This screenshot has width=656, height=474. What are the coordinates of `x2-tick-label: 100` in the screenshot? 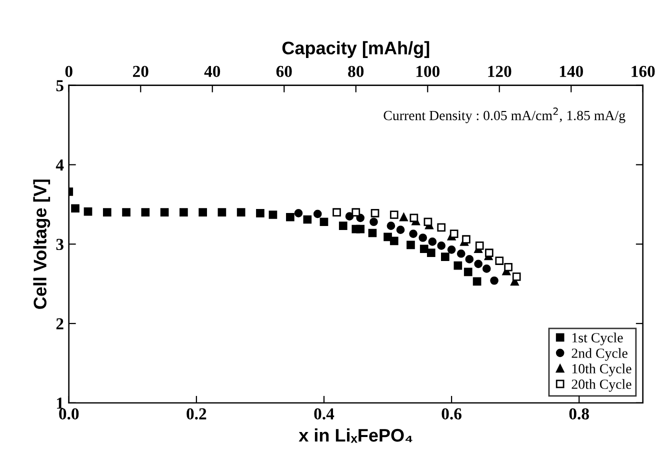 It's located at (428, 72).